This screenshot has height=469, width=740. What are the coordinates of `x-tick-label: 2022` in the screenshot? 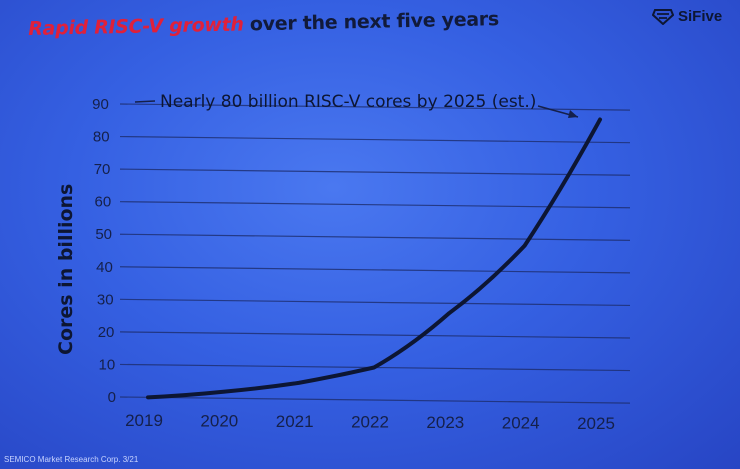 It's located at (370, 422).